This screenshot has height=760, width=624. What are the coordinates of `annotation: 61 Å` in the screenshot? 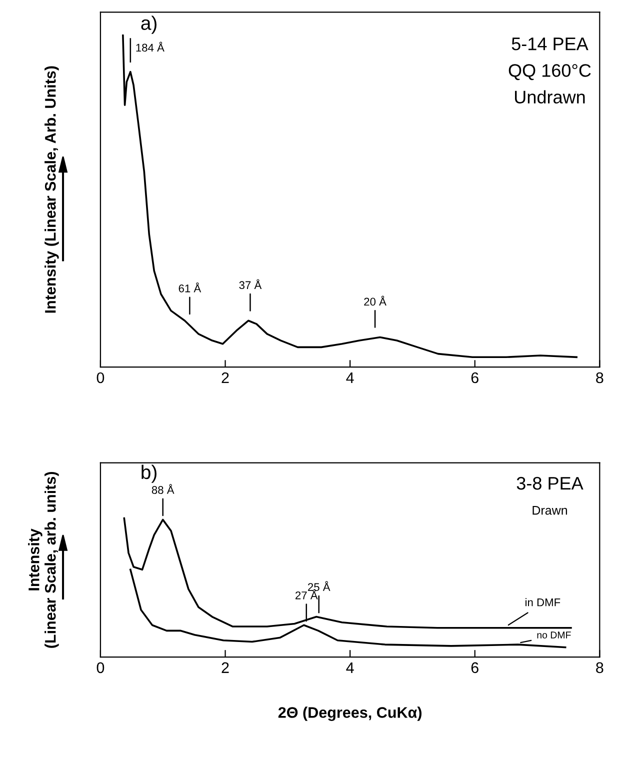 It's located at (190, 287).